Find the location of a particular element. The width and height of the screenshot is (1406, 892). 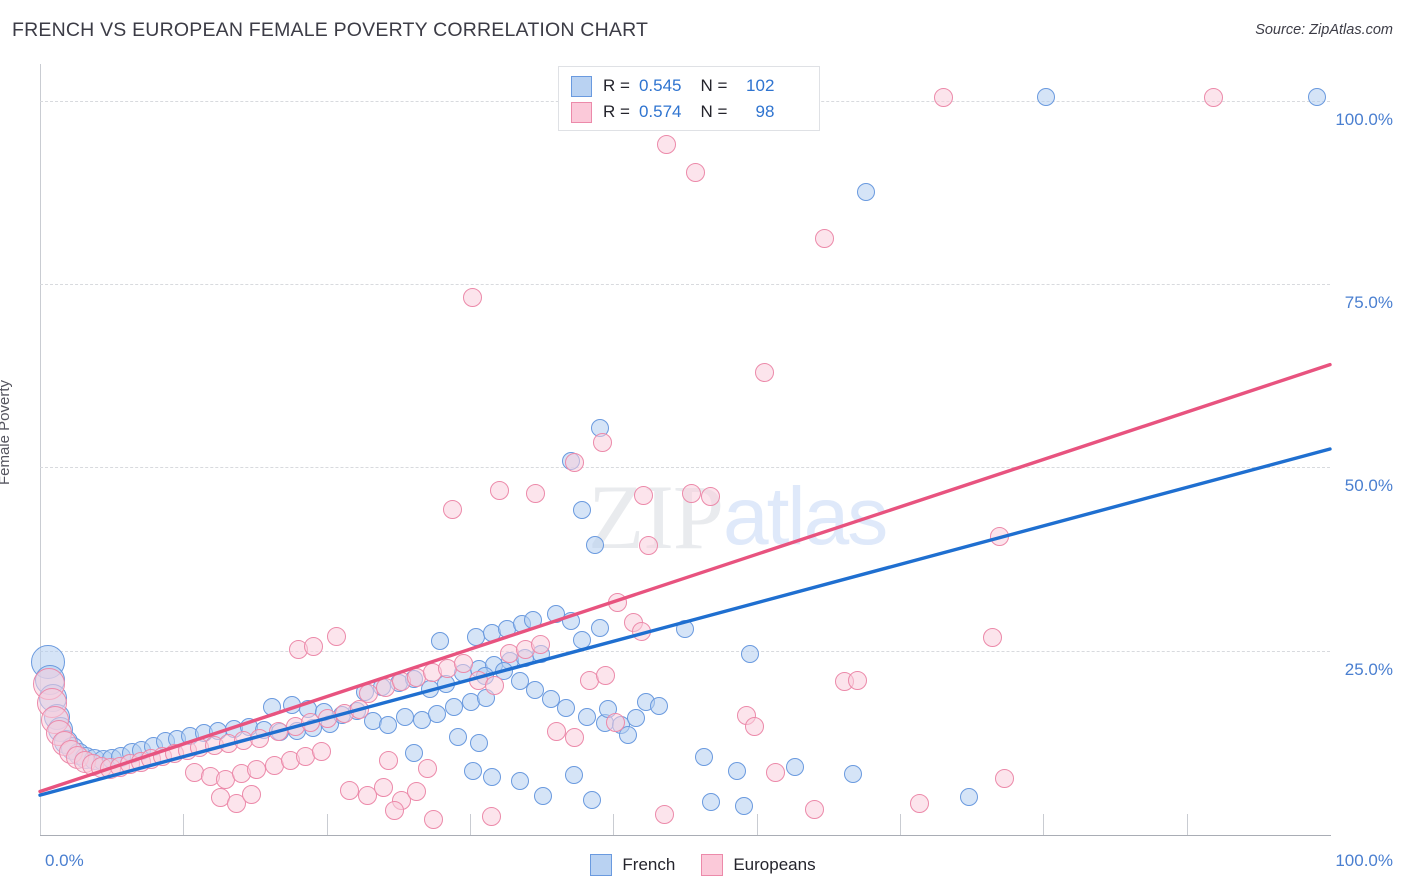

gridline is located at coordinates (685, 651).